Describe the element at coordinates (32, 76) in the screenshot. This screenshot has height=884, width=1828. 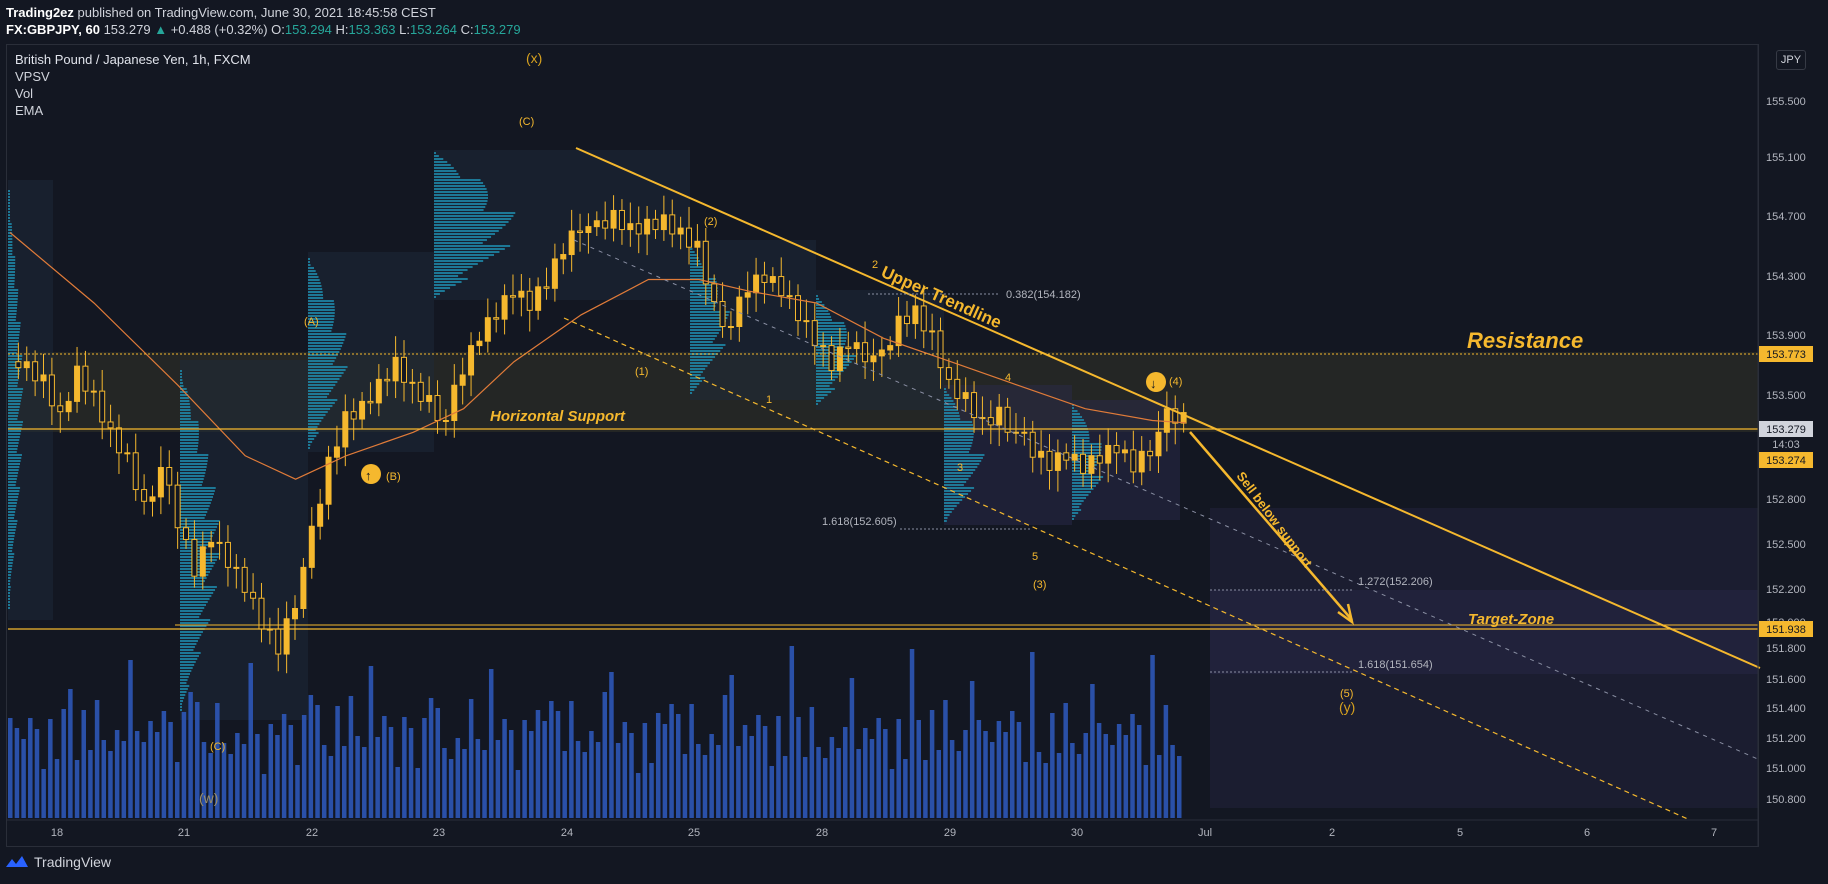
I see `indicator-vpsv: VPSV` at that location.